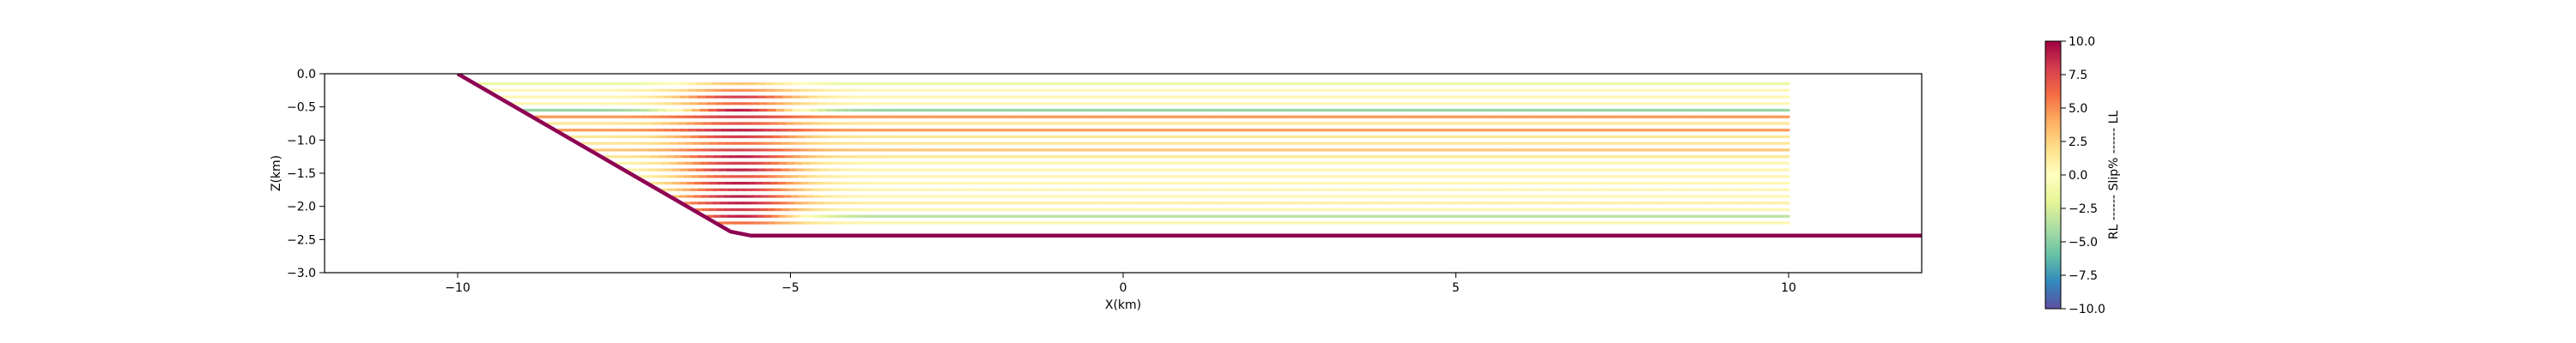 The image size is (2576, 343). Describe the element at coordinates (2082, 42) in the screenshot. I see `colorbar-tick-label: 10.0` at that location.